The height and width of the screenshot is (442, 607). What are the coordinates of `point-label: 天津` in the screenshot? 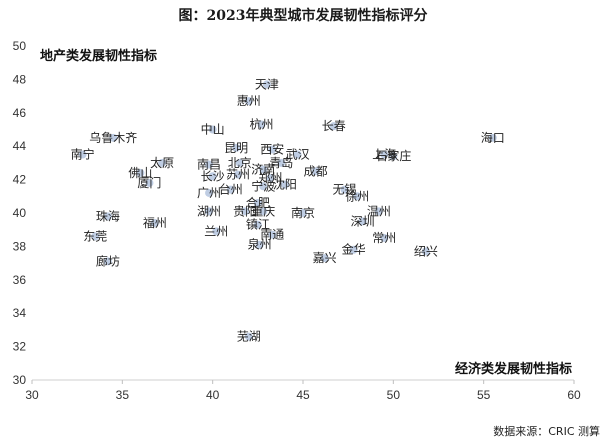 It's located at (267, 84).